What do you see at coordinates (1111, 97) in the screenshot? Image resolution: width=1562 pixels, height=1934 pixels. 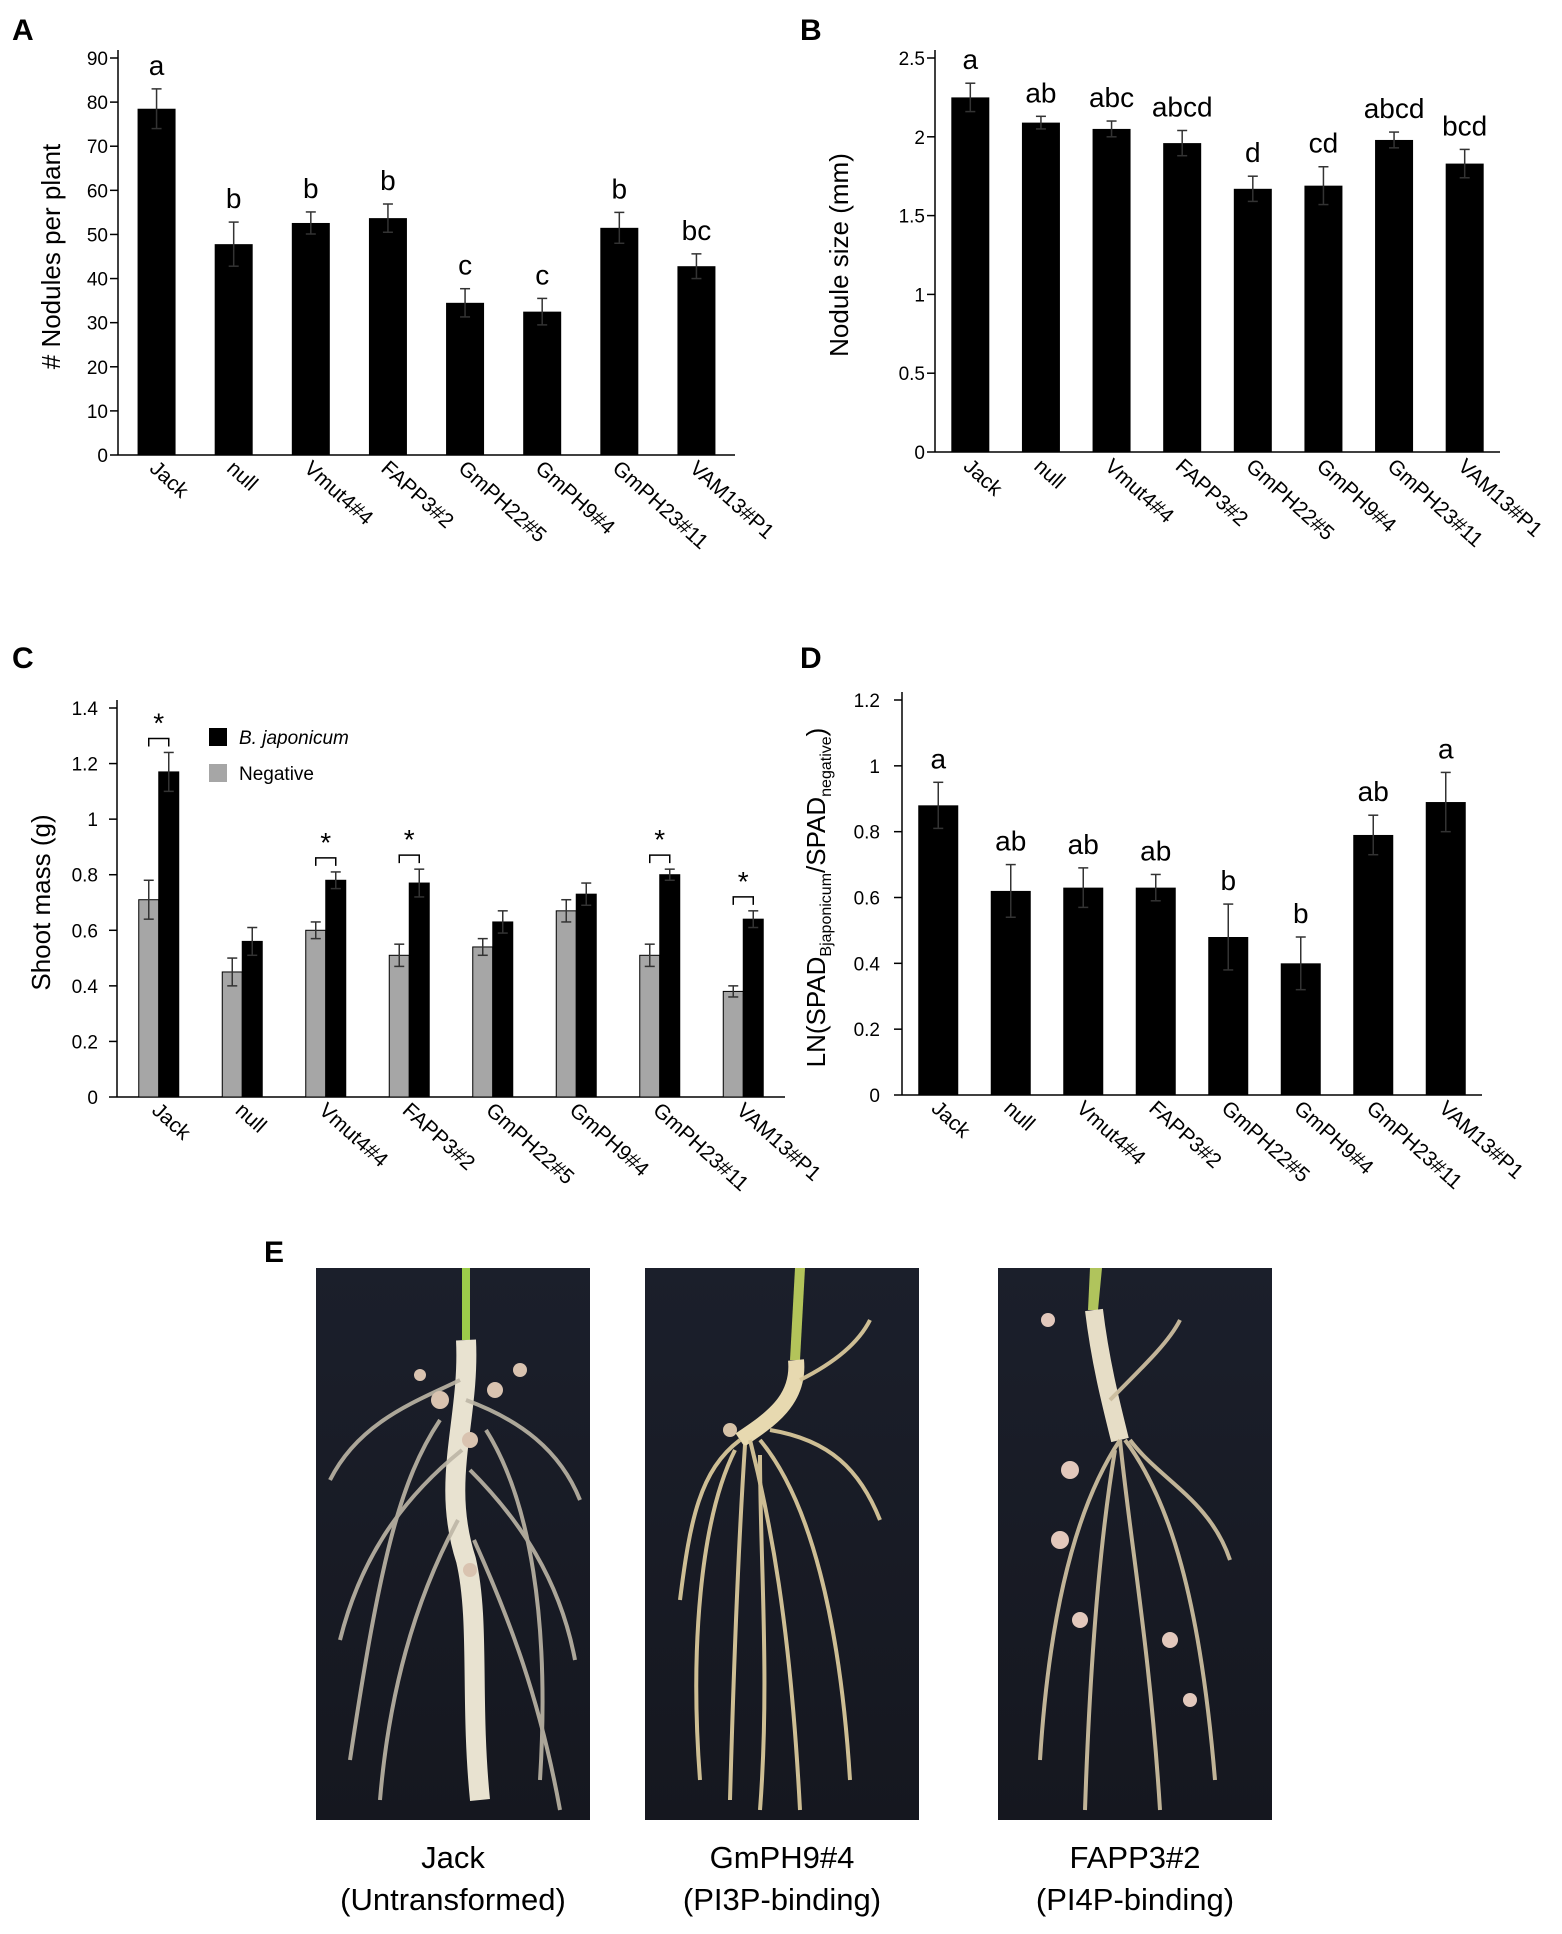 I see `b-significance-vmut4-4: abc` at bounding box center [1111, 97].